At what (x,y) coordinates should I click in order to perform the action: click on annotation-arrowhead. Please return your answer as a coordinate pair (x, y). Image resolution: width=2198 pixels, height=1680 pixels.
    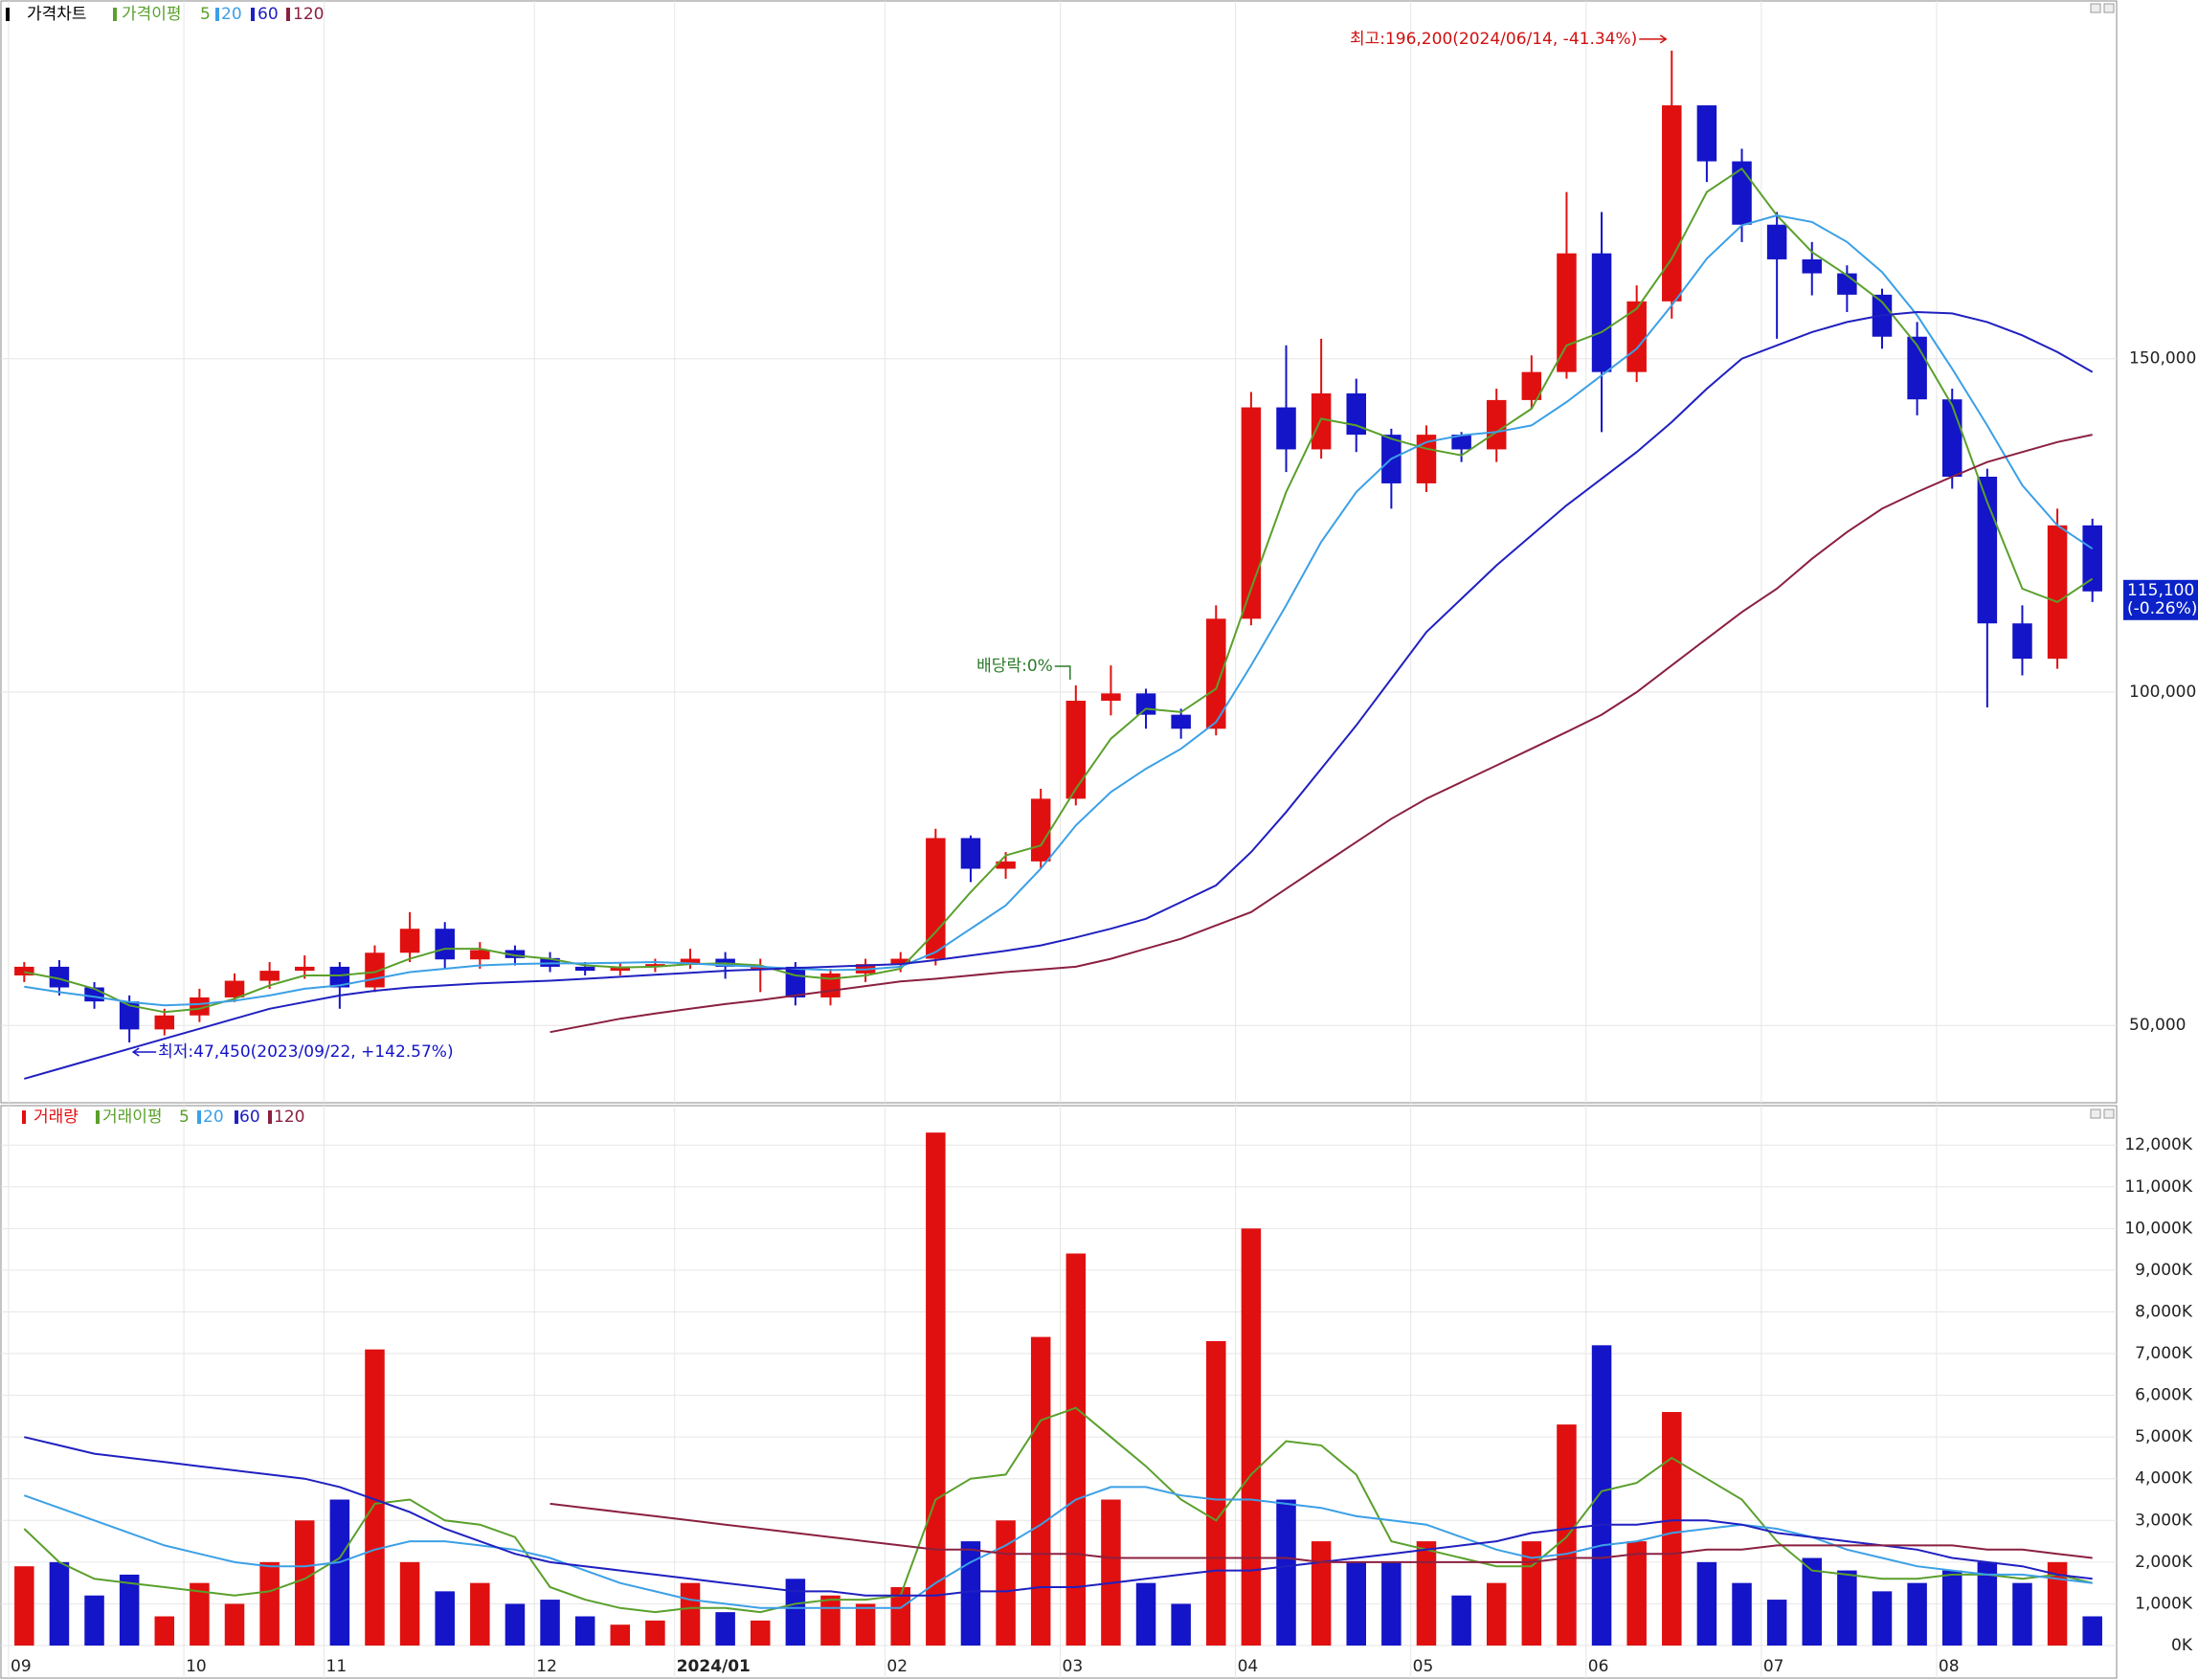
    Looking at the image, I should click on (1663, 39).